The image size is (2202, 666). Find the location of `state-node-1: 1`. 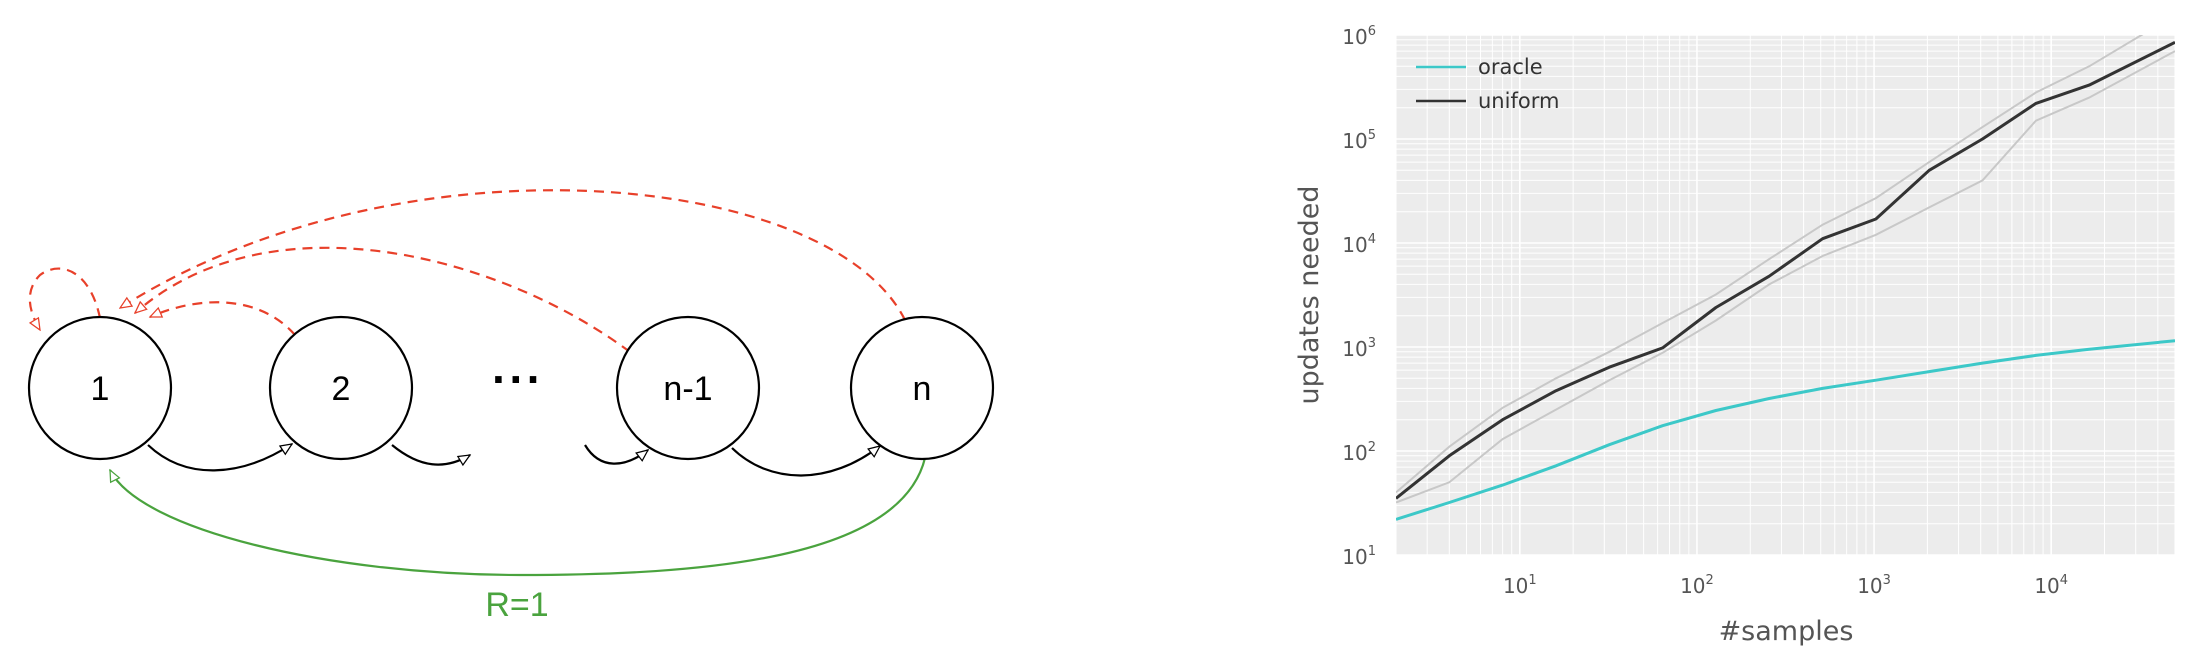

state-node-1: 1 is located at coordinates (100, 388).